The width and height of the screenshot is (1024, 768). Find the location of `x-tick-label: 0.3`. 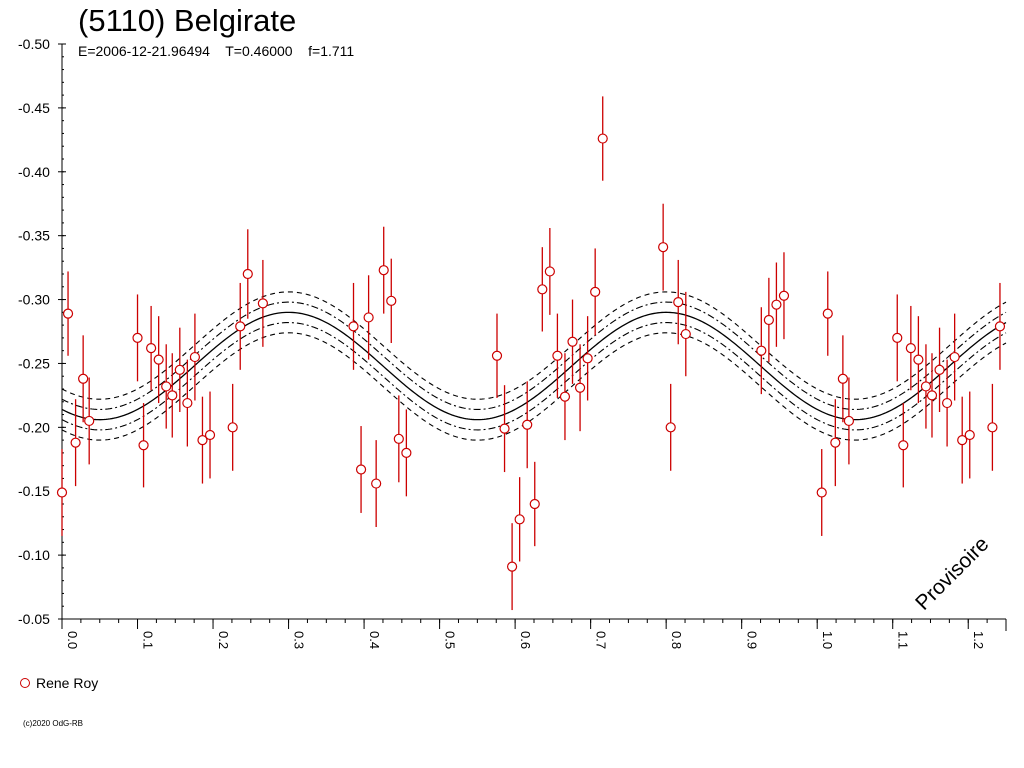

x-tick-label: 0.3 is located at coordinates (299, 640).